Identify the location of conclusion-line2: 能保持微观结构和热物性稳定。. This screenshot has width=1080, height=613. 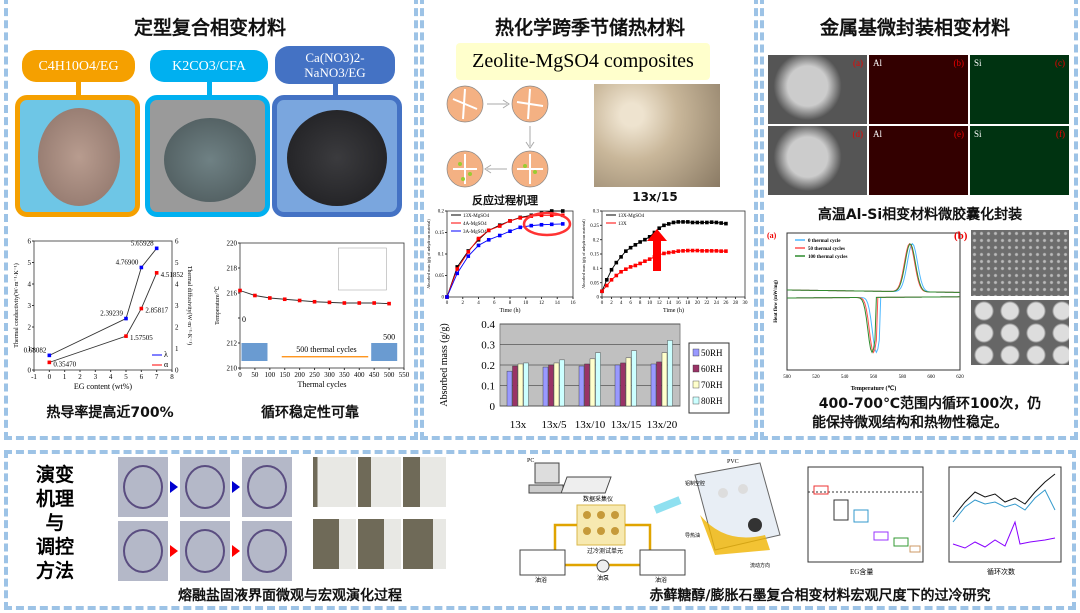
(910, 423).